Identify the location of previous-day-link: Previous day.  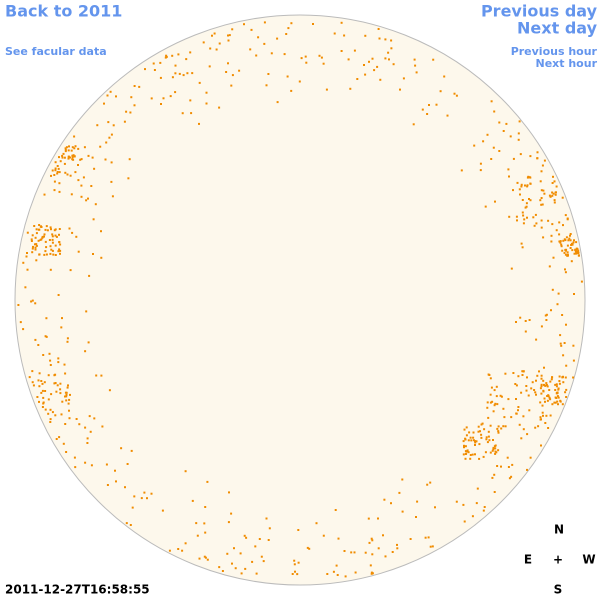
(539, 11).